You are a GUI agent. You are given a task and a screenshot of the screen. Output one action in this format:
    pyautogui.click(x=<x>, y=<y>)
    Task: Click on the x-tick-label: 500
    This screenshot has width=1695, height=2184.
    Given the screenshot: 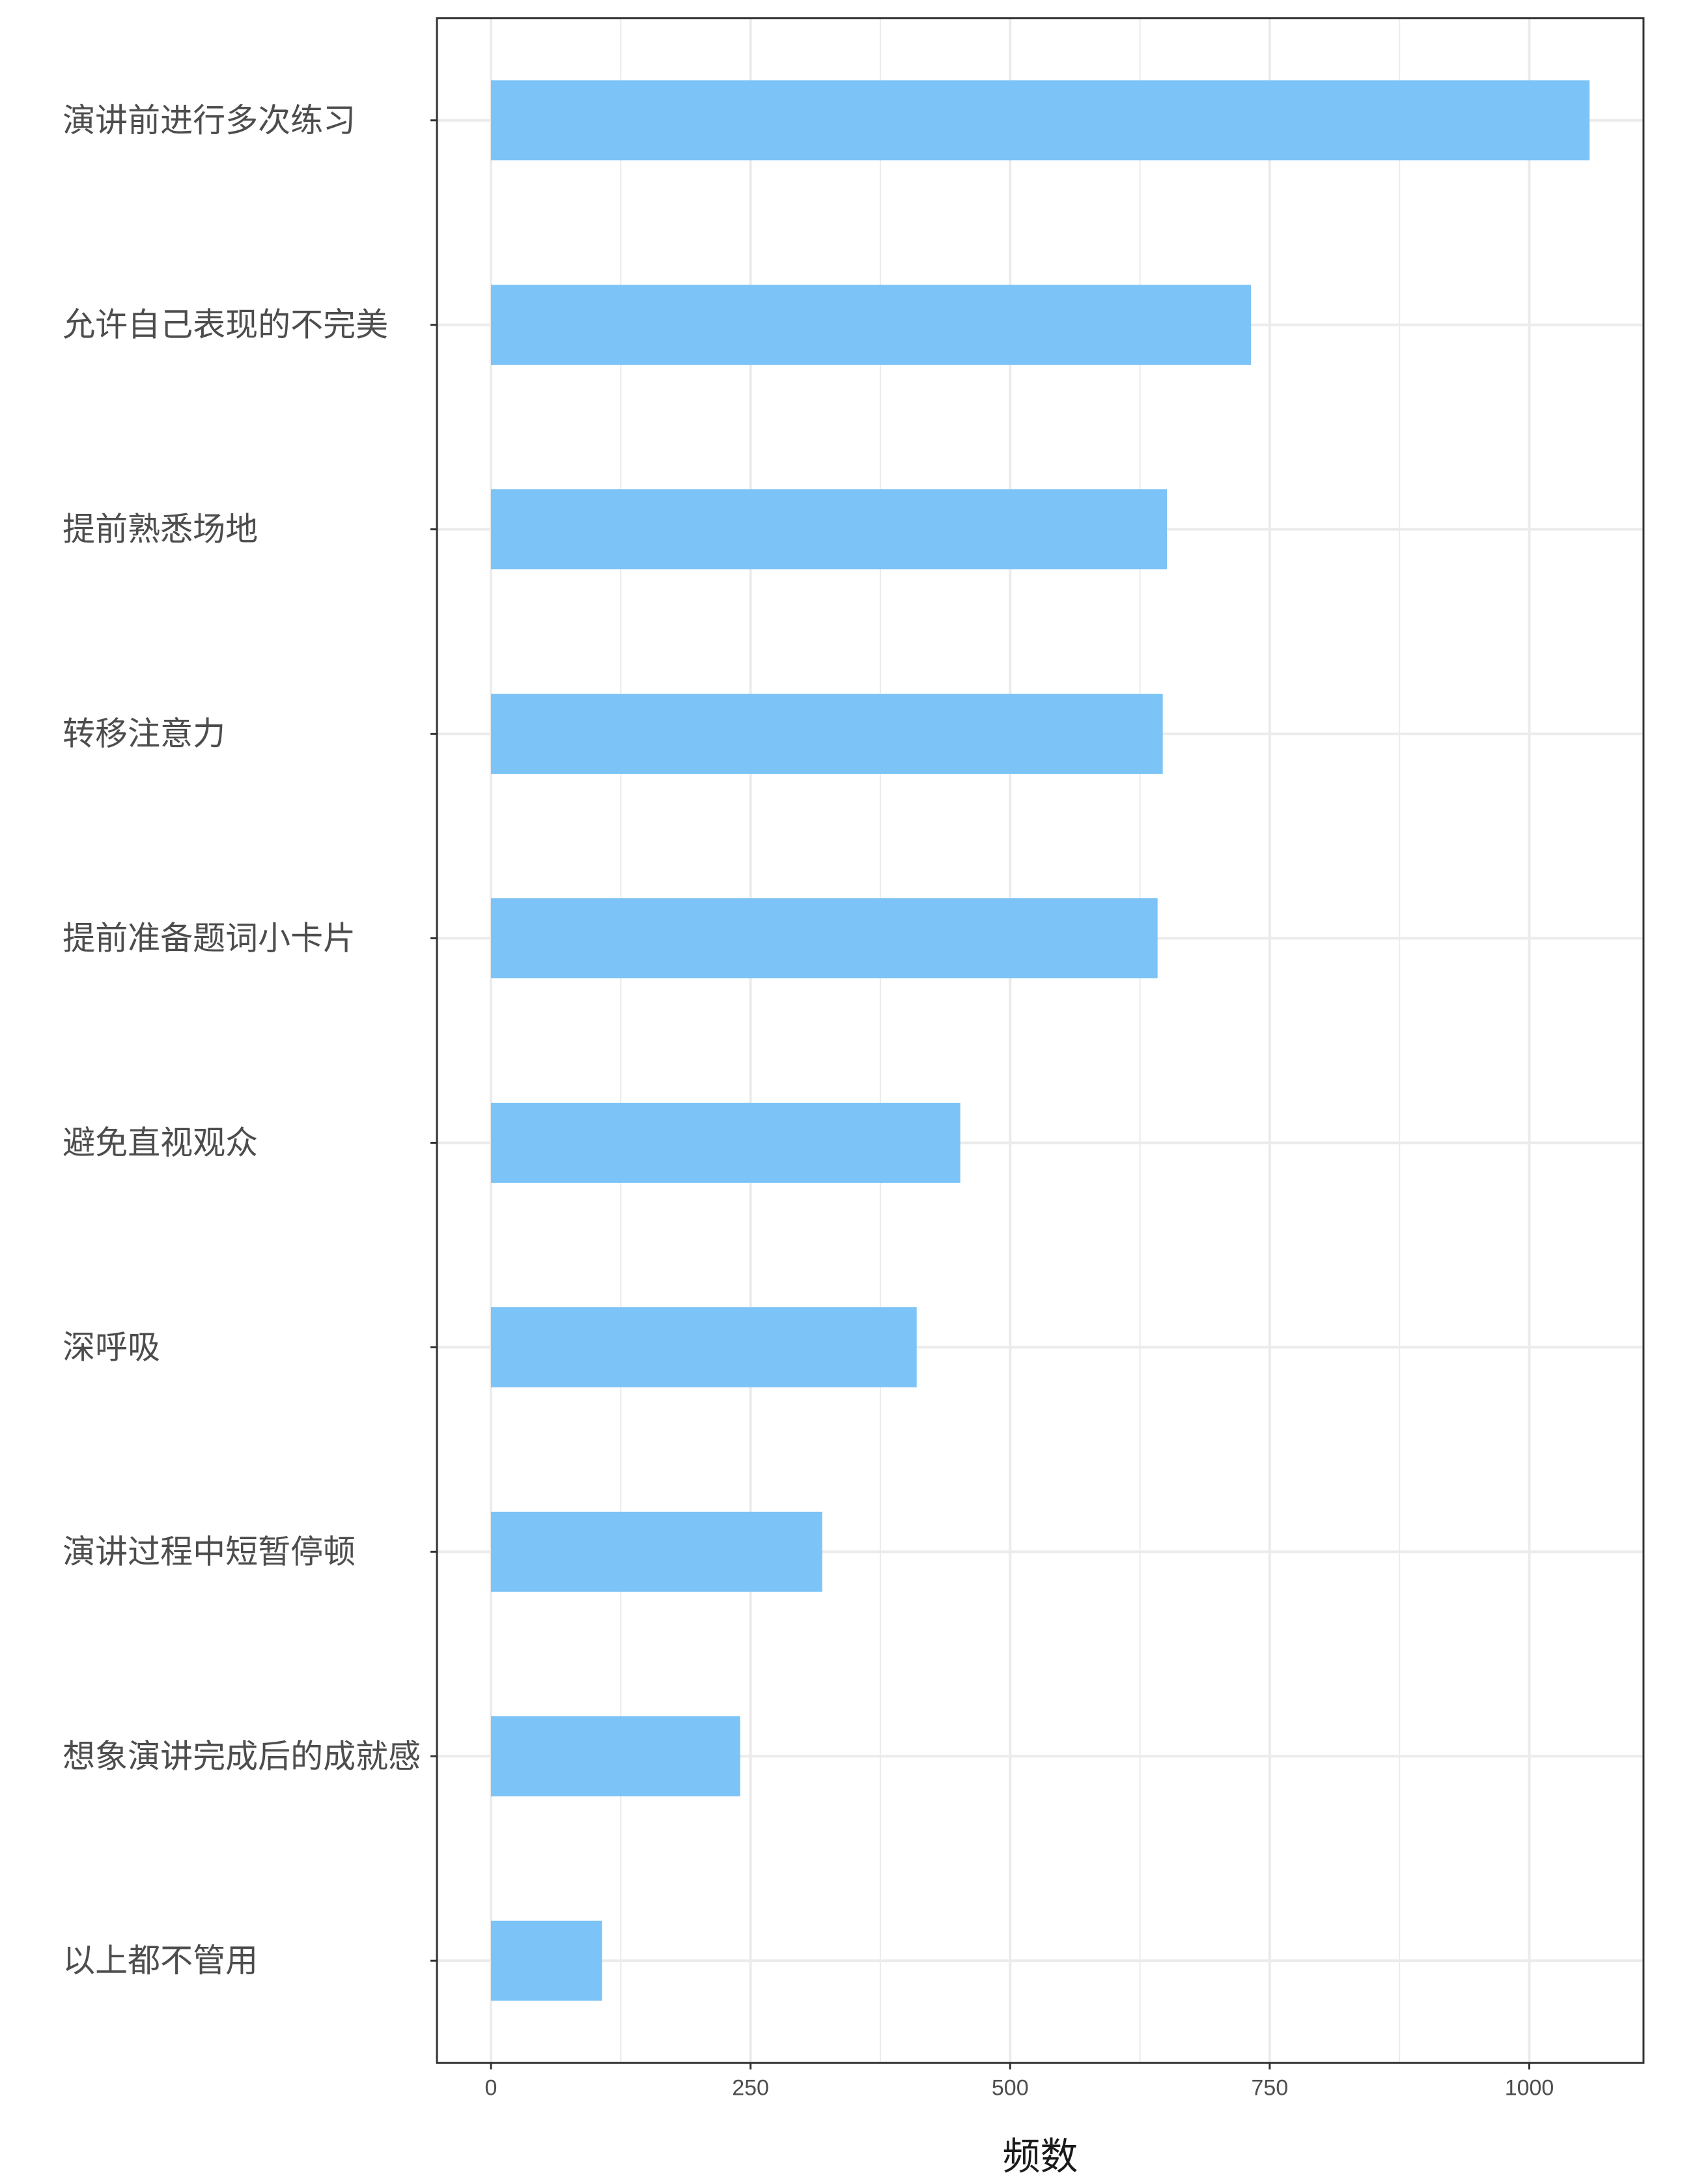 What is the action you would take?
    pyautogui.click(x=1010, y=2089)
    